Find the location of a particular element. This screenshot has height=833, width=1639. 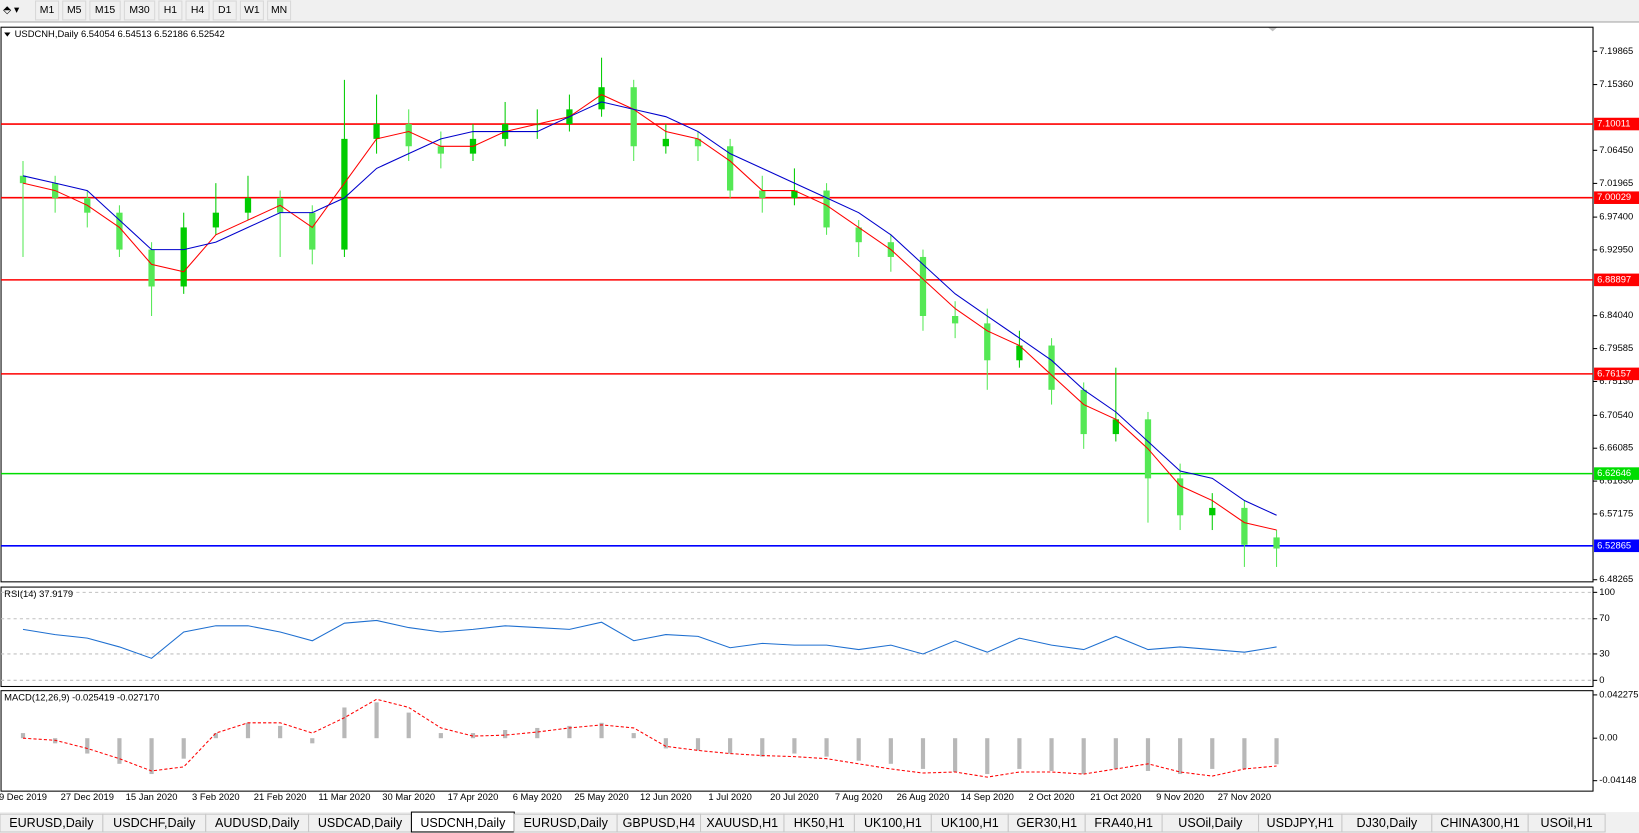

y-tick-label: 6.75130 is located at coordinates (1616, 380).